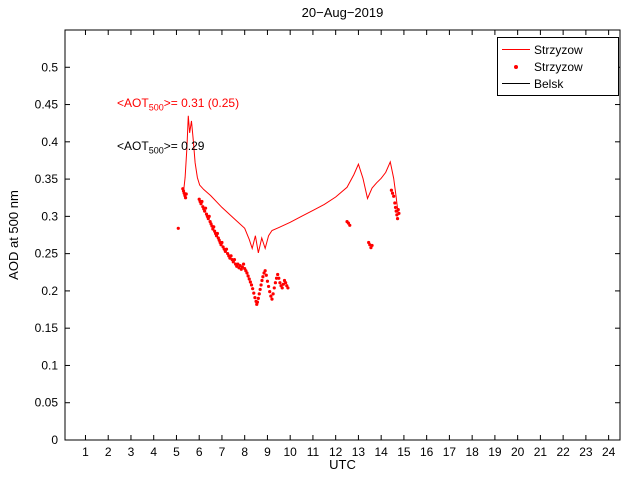 The width and height of the screenshot is (640, 480). I want to click on y-tick-label: 0.1, so click(49, 365).